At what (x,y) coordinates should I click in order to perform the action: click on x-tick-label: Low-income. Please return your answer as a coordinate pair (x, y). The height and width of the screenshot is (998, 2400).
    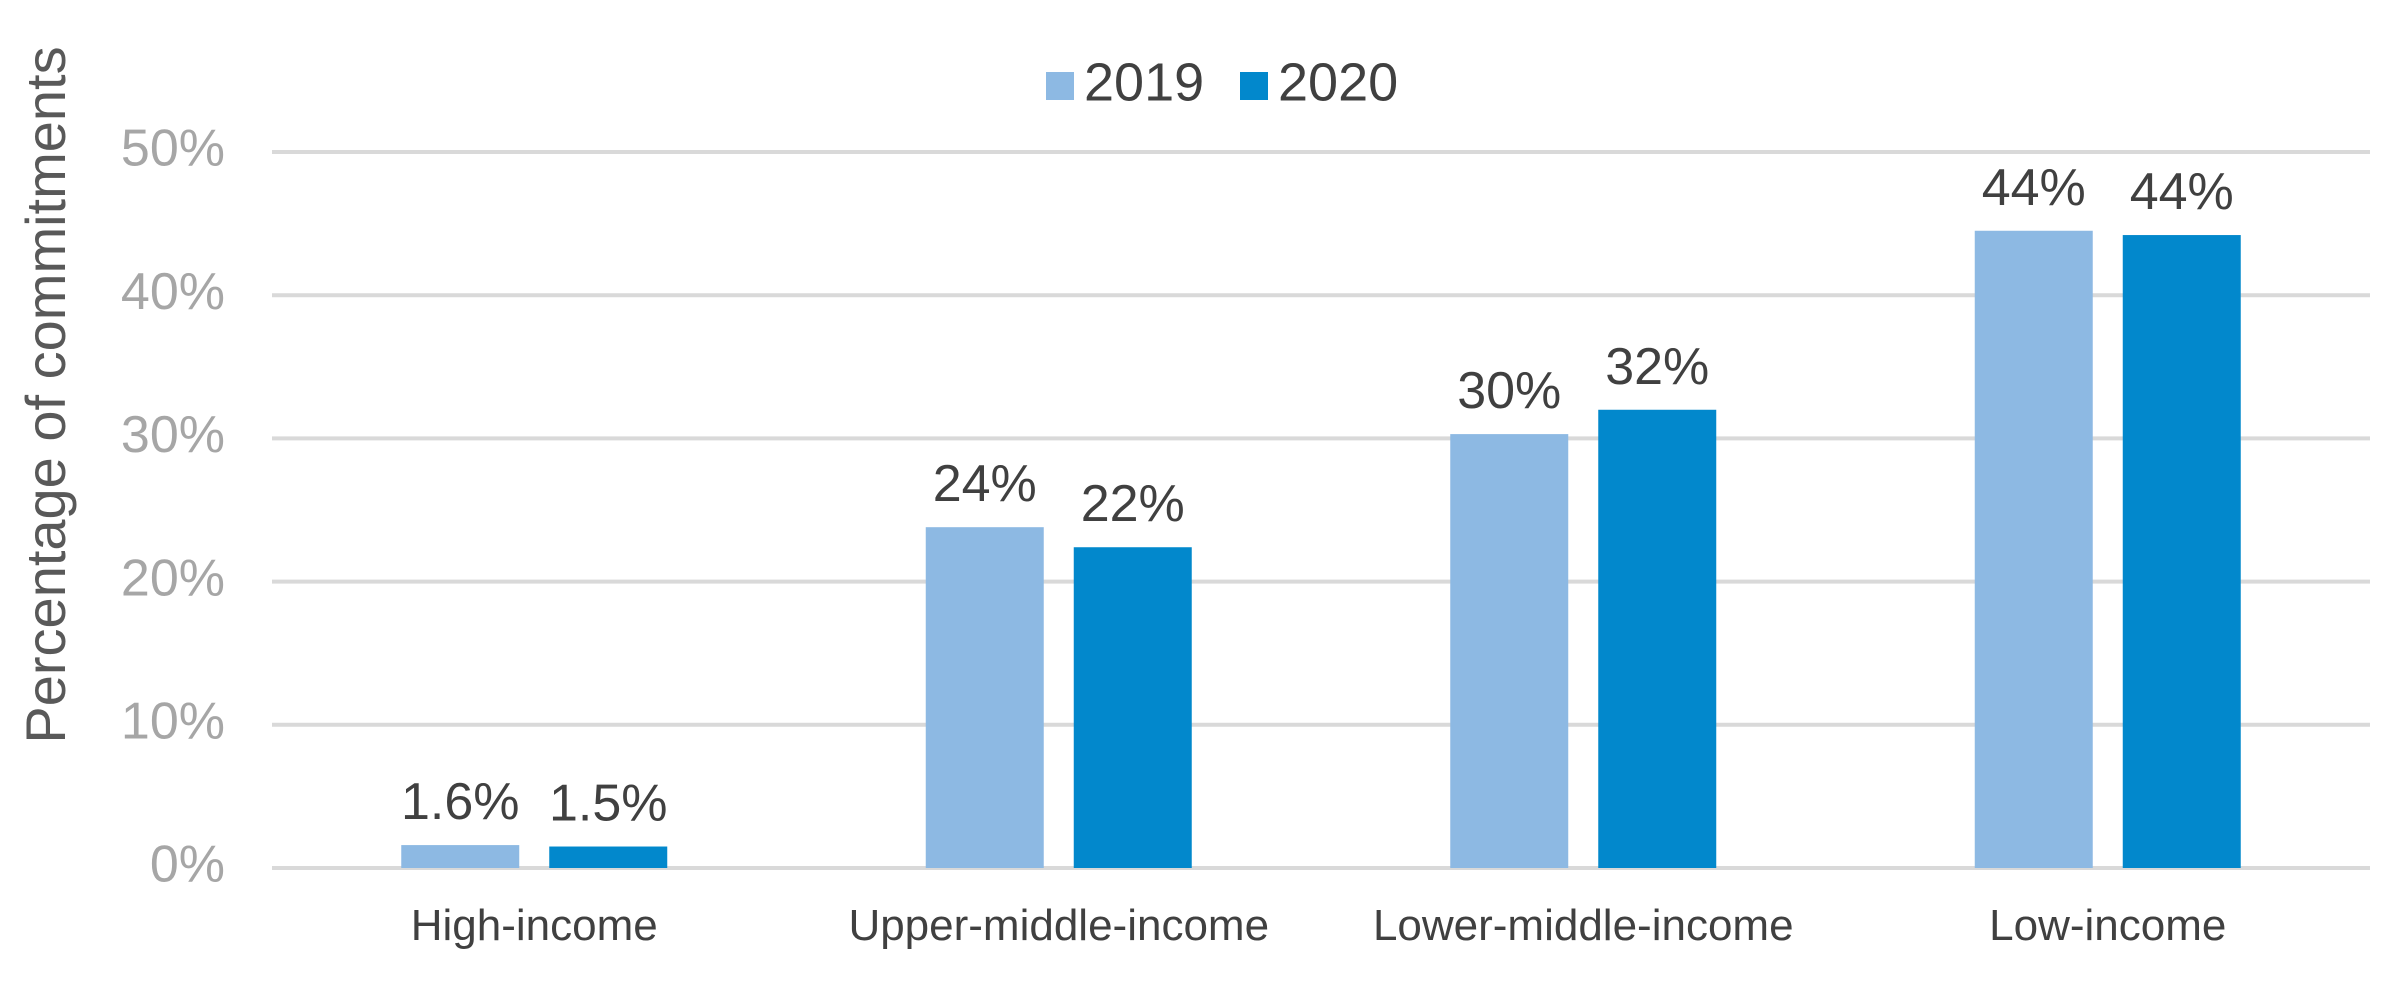
    Looking at the image, I should click on (2107, 925).